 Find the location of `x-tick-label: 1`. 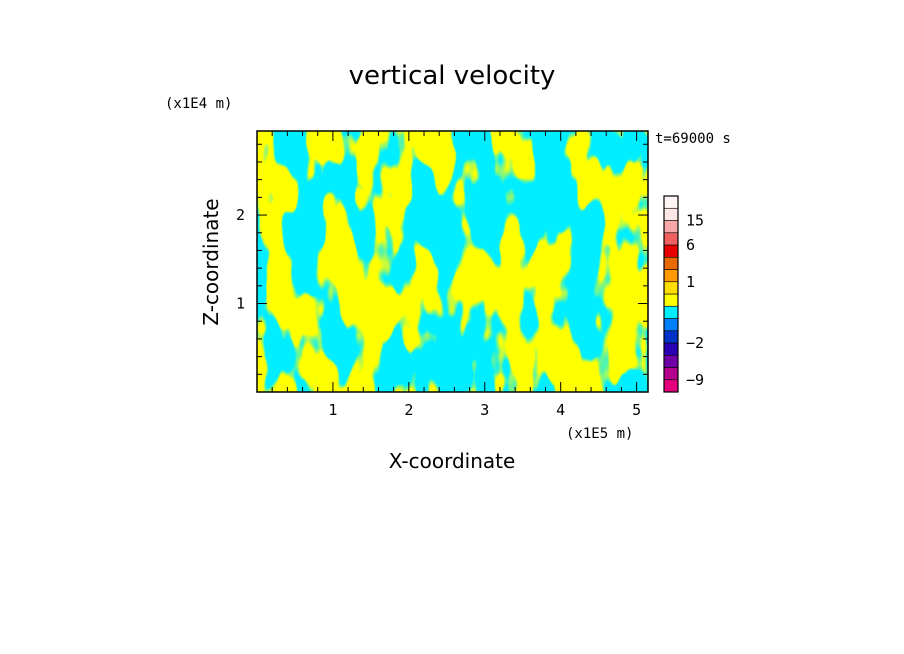

x-tick-label: 1 is located at coordinates (332, 410).